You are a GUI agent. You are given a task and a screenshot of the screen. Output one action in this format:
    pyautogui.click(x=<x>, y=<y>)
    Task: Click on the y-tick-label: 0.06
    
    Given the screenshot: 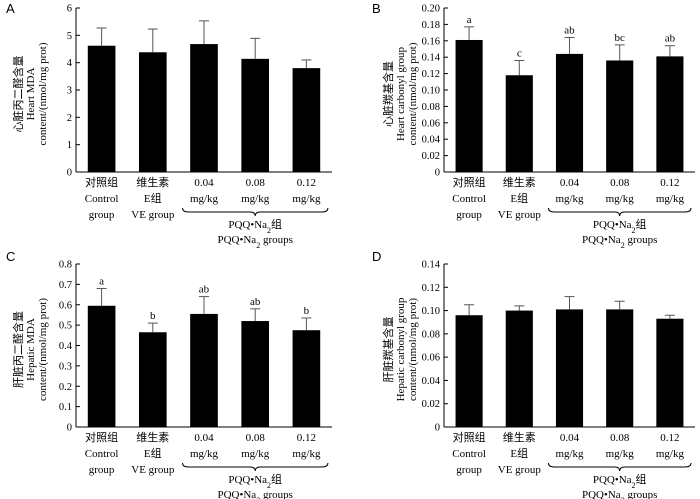 What is the action you would take?
    pyautogui.click(x=431, y=358)
    